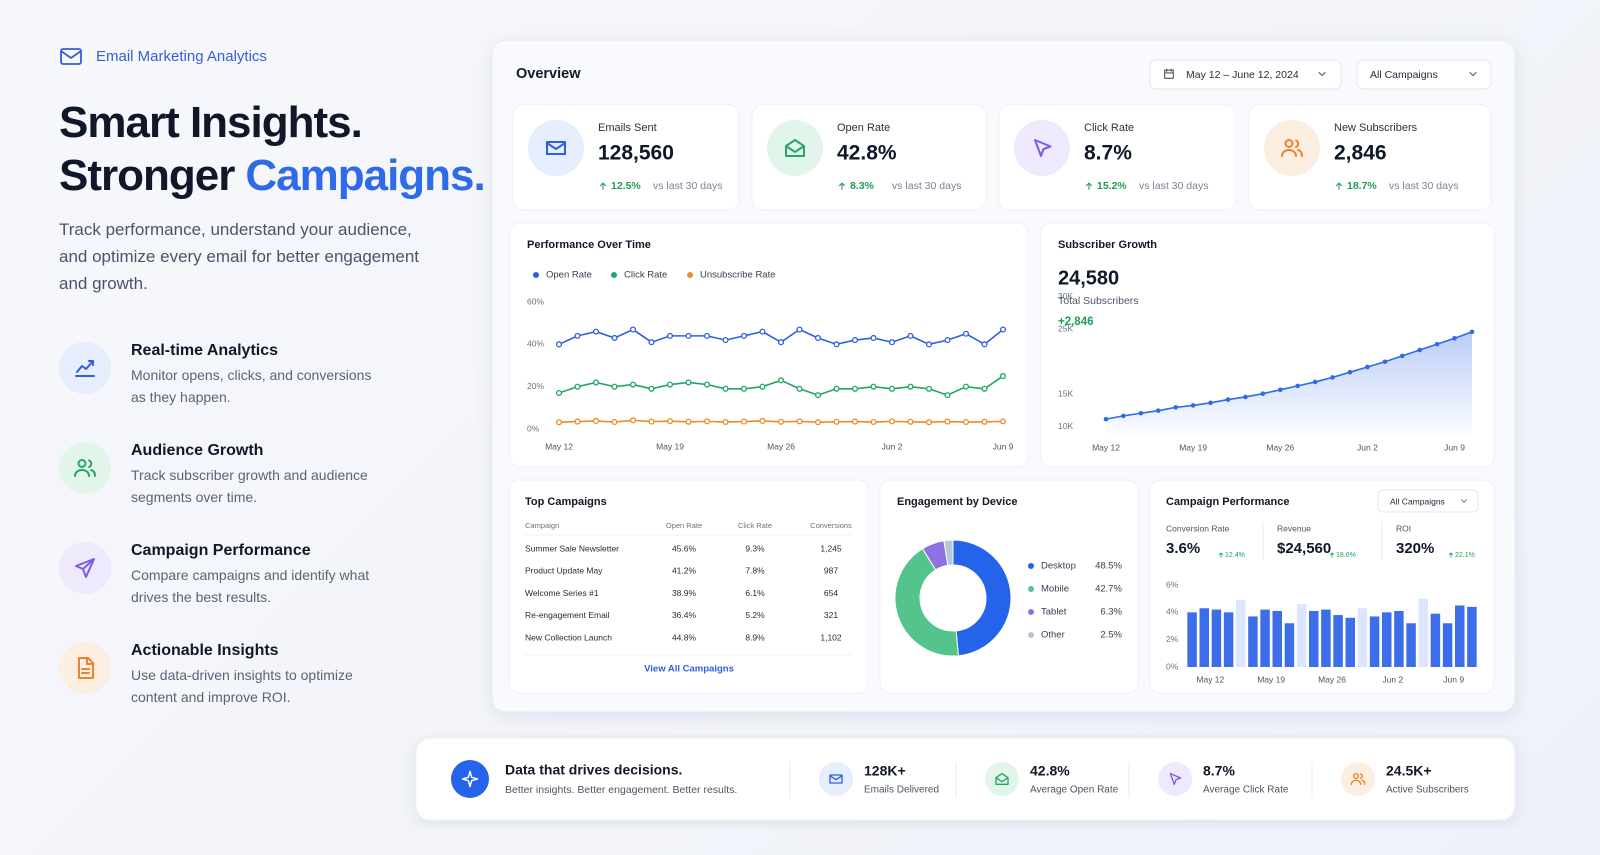  I want to click on table-cell: 38.9%, so click(684, 593).